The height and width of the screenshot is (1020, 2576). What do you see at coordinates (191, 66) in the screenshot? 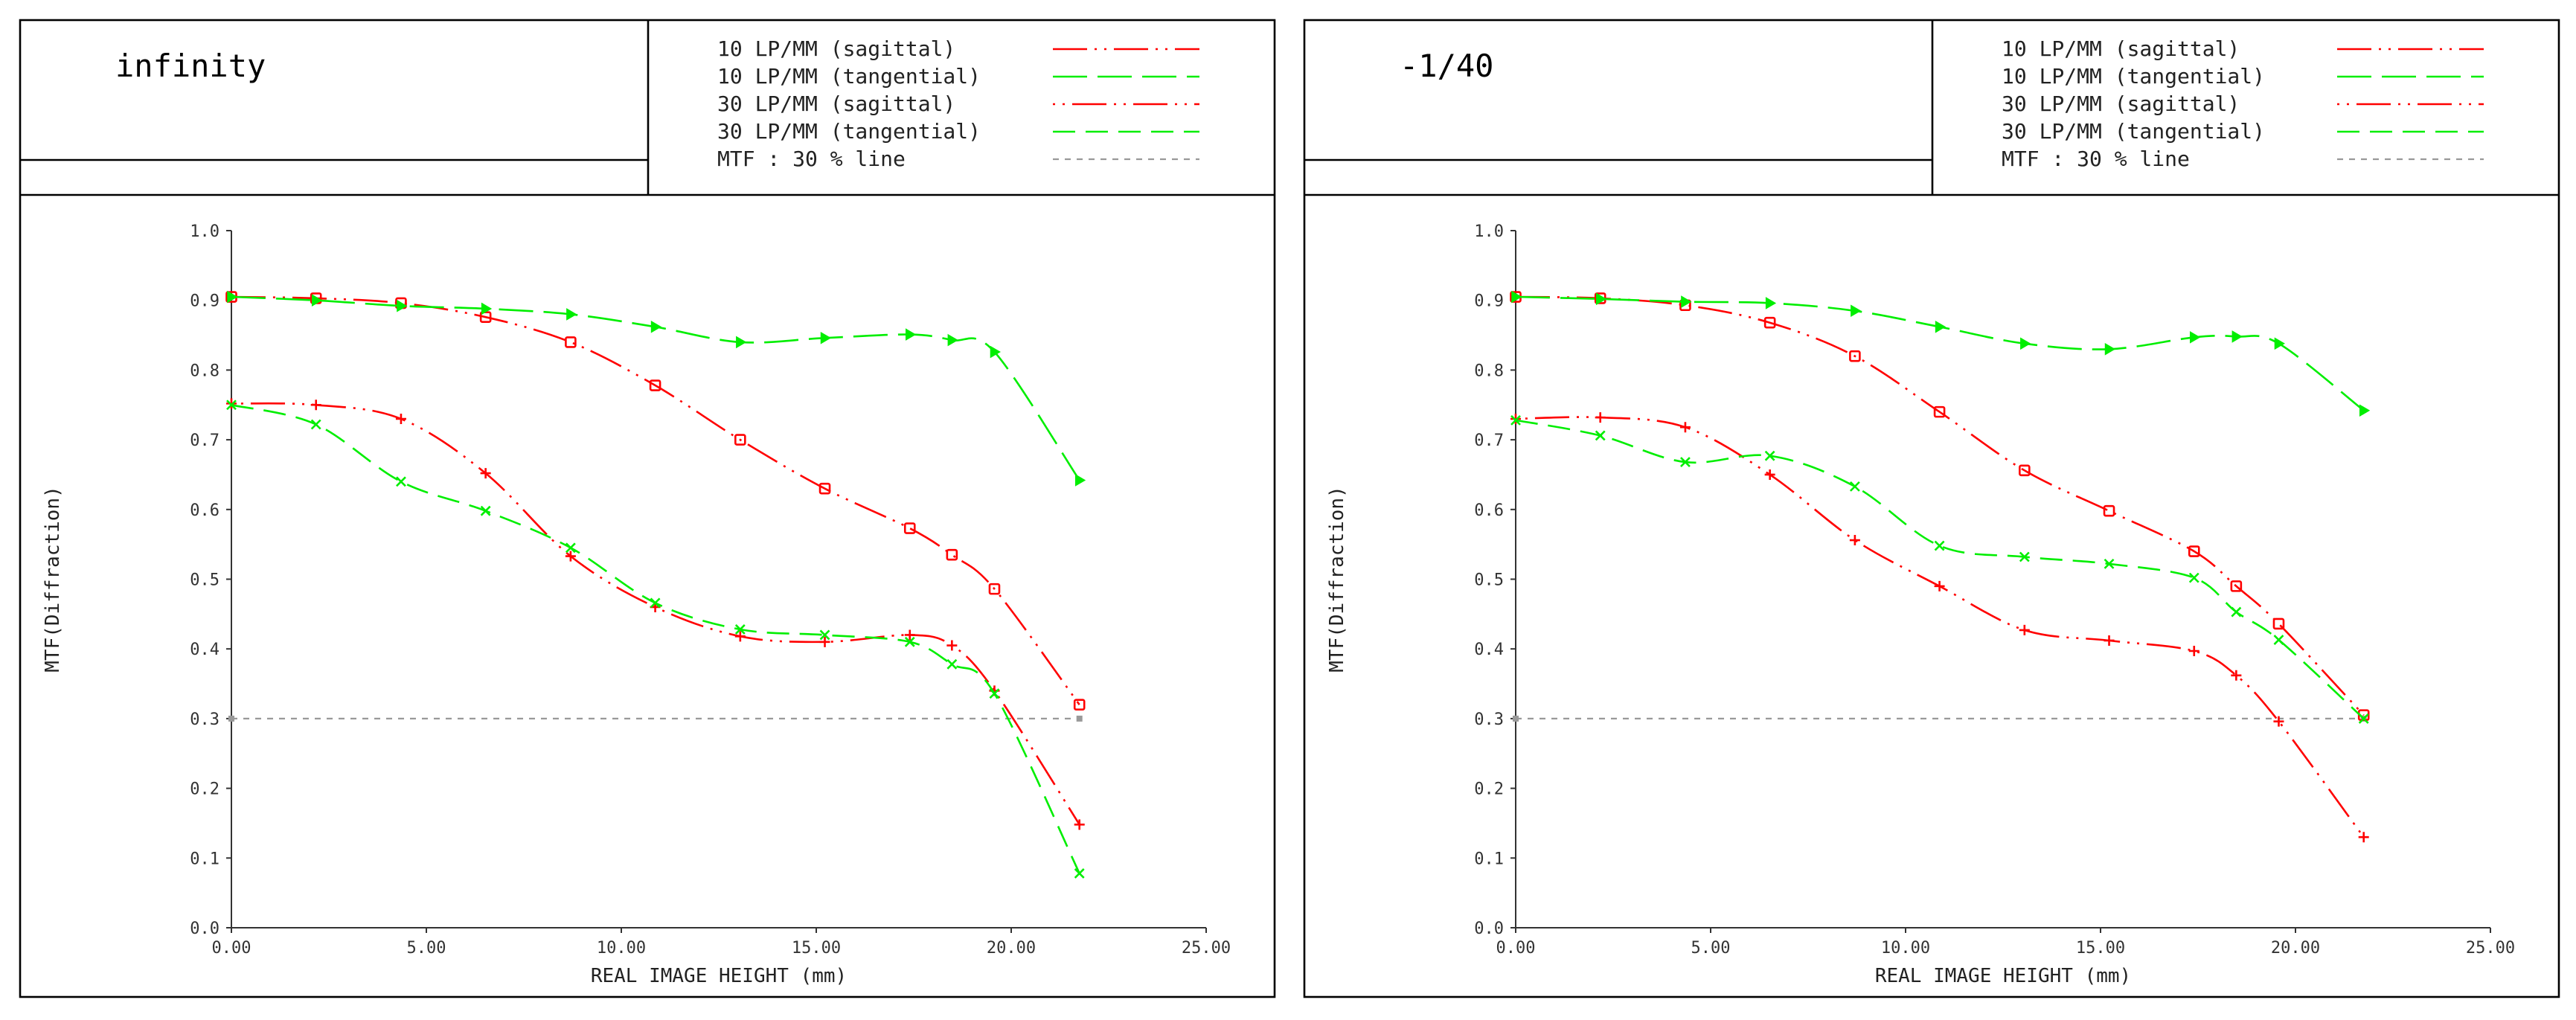
I see `chart-title: infinity` at bounding box center [191, 66].